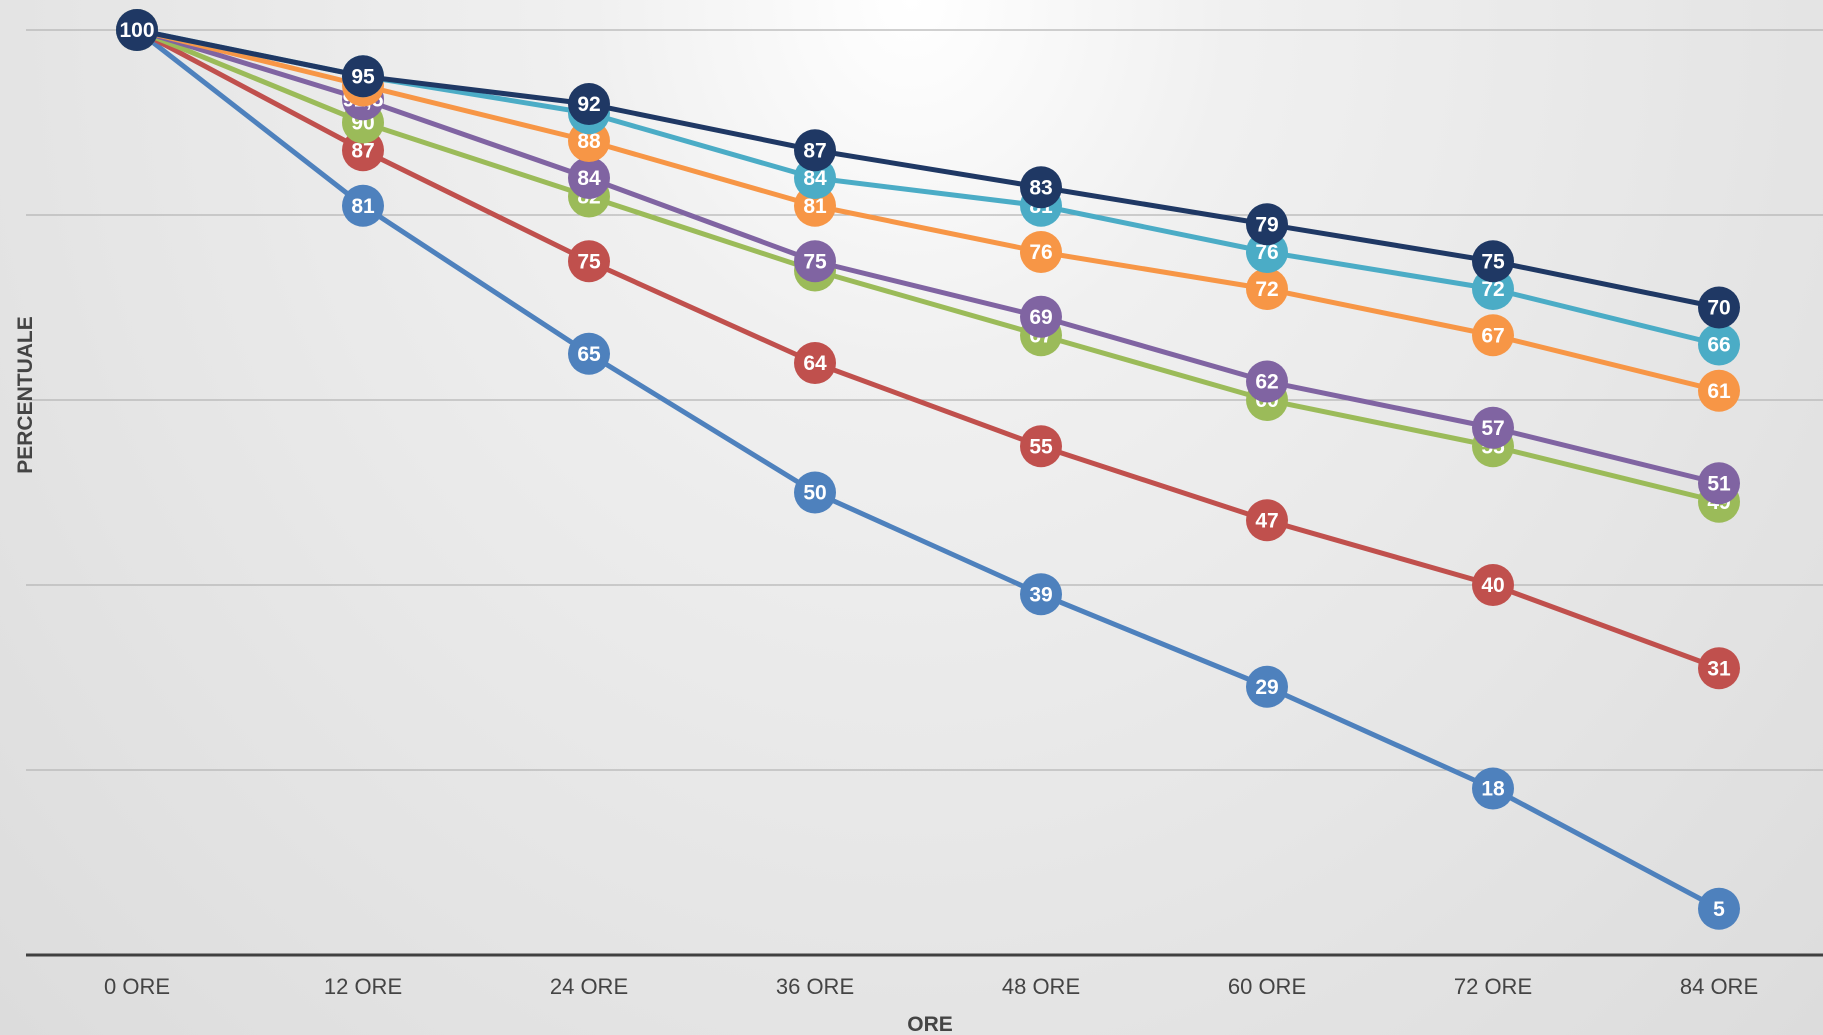  I want to click on data-label: 100, so click(136, 30).